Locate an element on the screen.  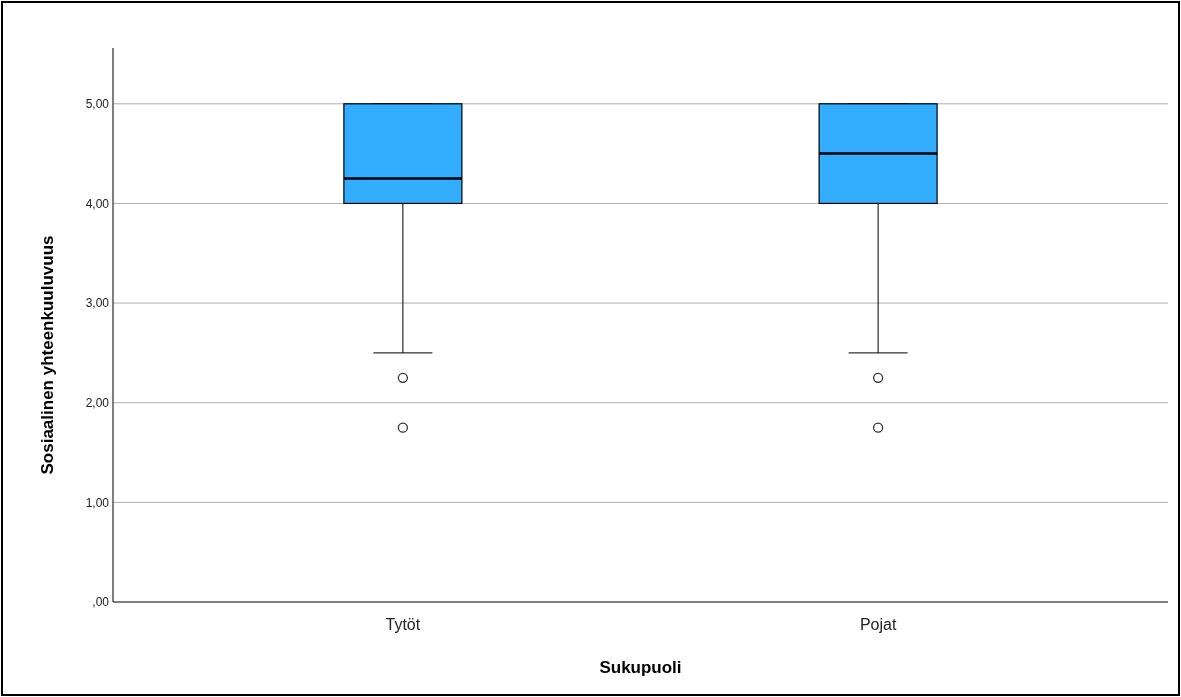
y-axis-title: Sosiaalinen yhteenkuuluvuus is located at coordinates (47, 355).